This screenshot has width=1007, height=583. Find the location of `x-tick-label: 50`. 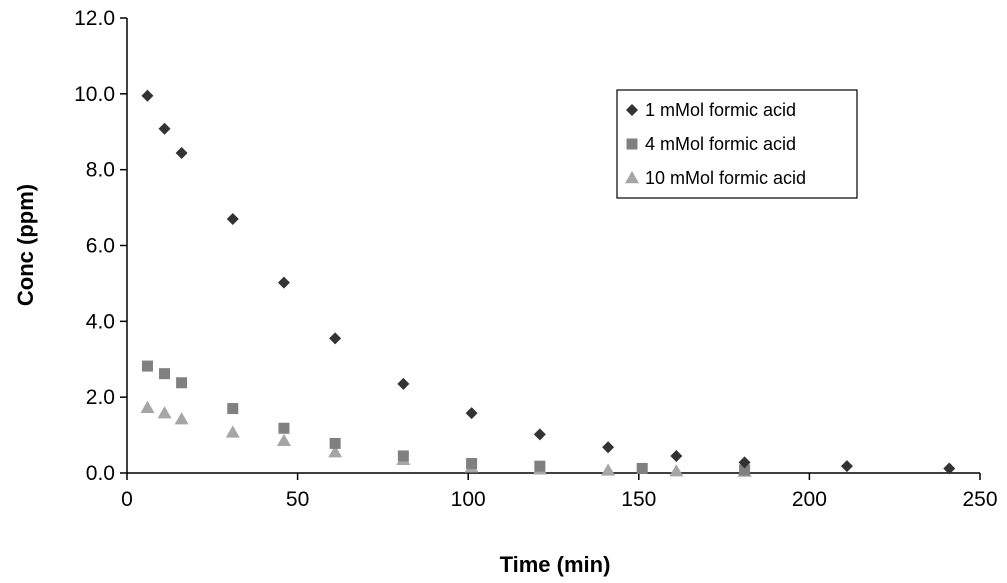

x-tick-label: 50 is located at coordinates (297, 499).